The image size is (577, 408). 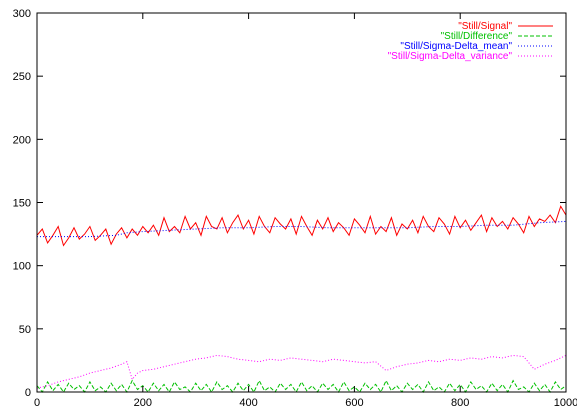 I want to click on y-tick-label: 300, so click(x=22, y=14).